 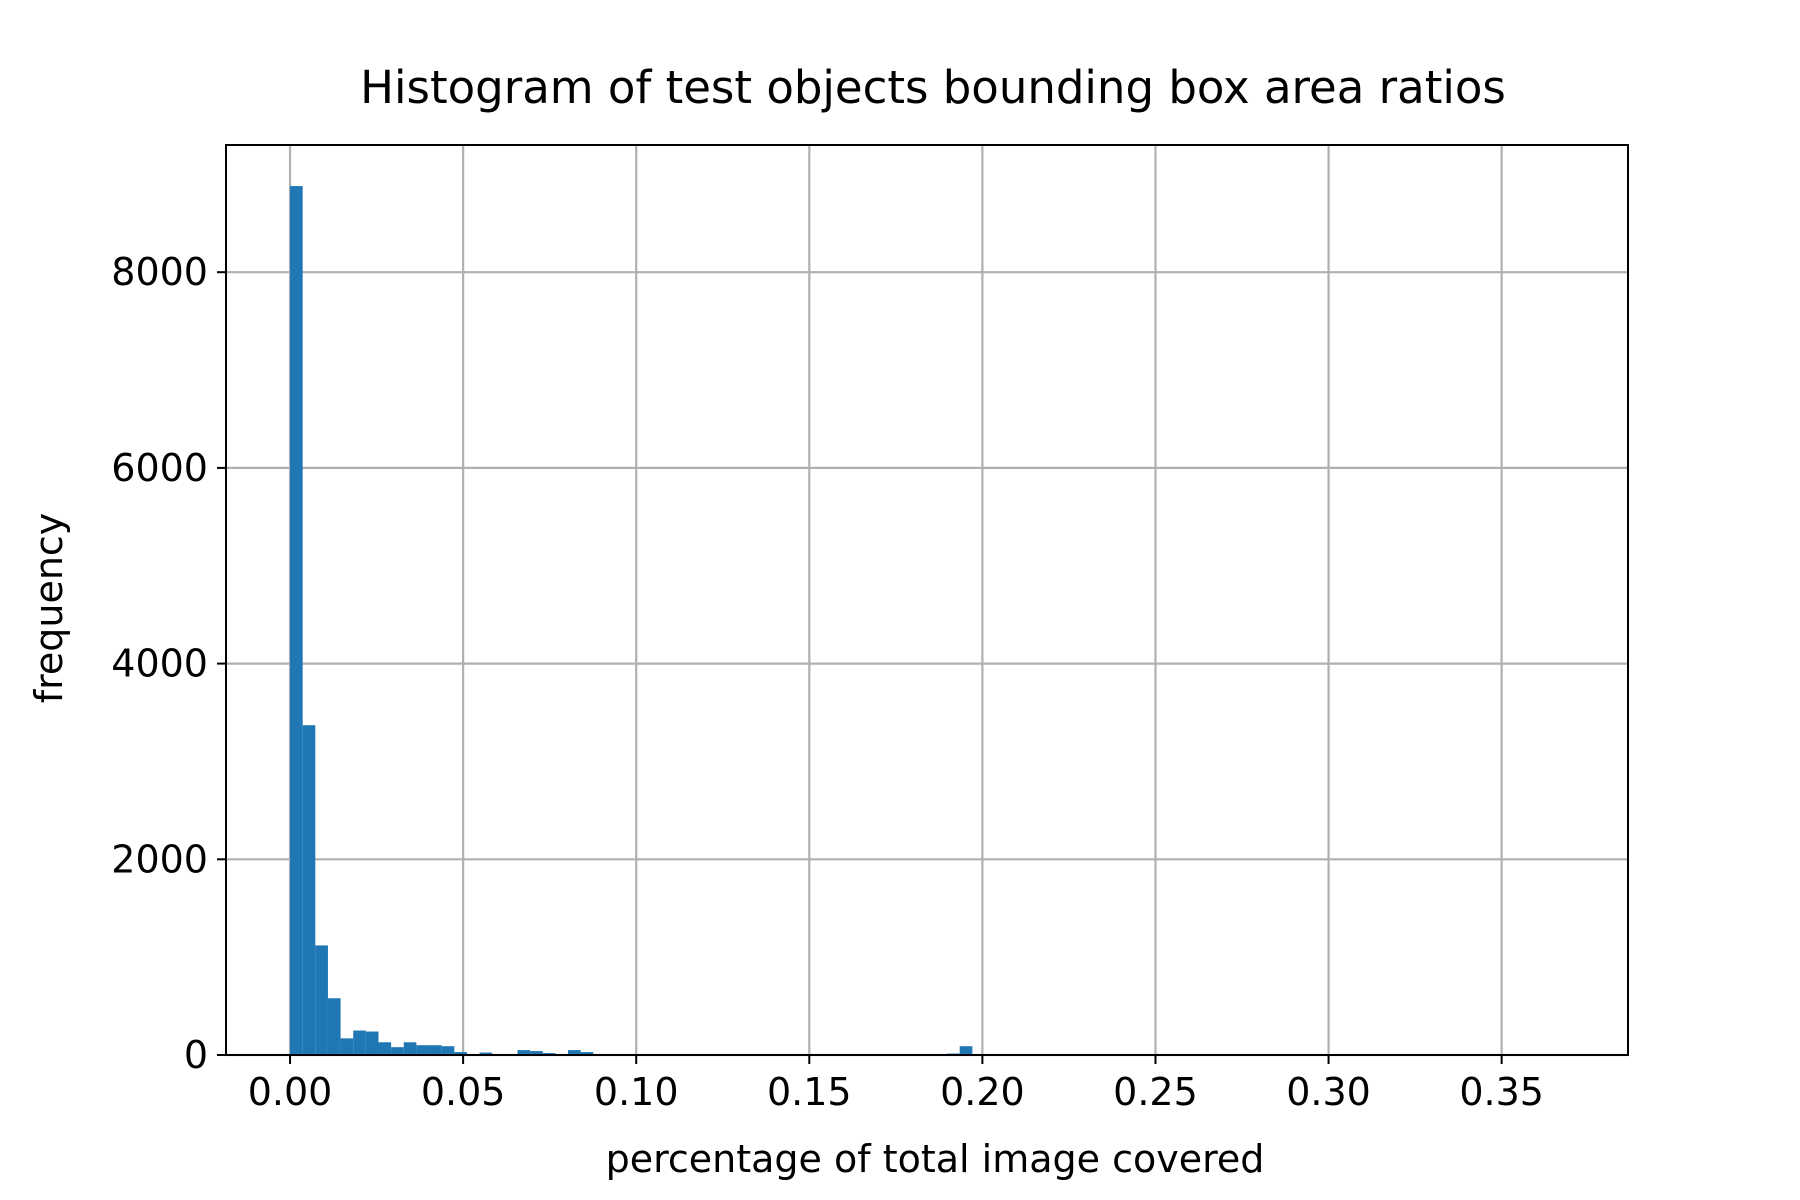 What do you see at coordinates (809, 1092) in the screenshot?
I see `x-tick-label: 0.15` at bounding box center [809, 1092].